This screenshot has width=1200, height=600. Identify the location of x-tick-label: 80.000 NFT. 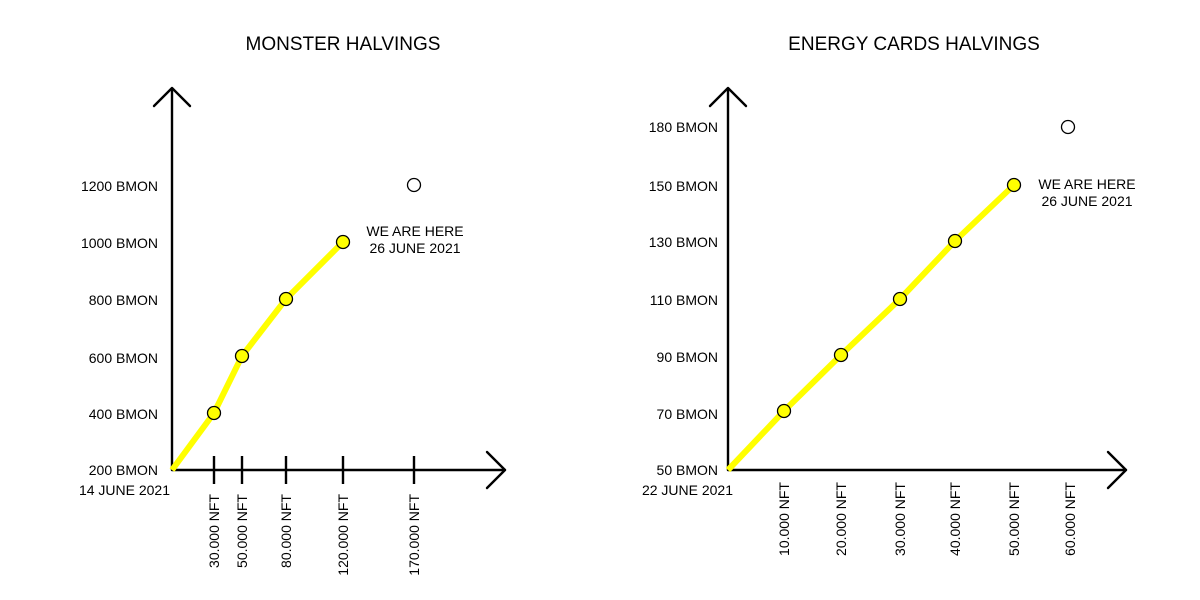
(286, 531).